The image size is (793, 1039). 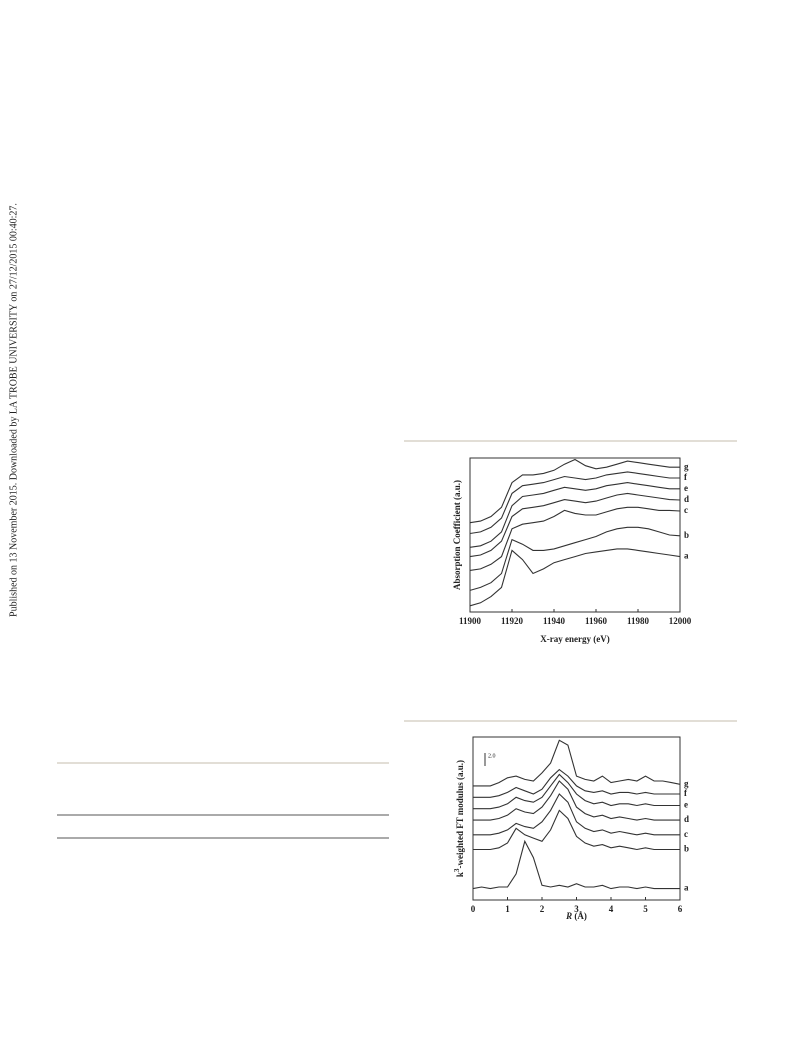 What do you see at coordinates (512, 621) in the screenshot?
I see `x-tick-label: 11920` at bounding box center [512, 621].